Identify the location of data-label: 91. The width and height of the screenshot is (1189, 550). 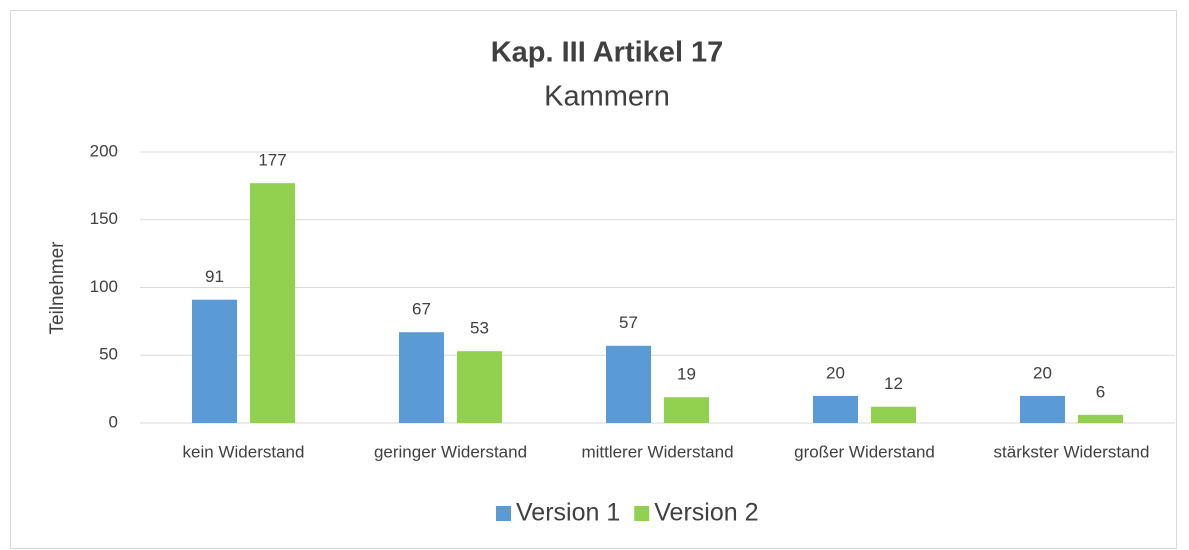
(214, 276).